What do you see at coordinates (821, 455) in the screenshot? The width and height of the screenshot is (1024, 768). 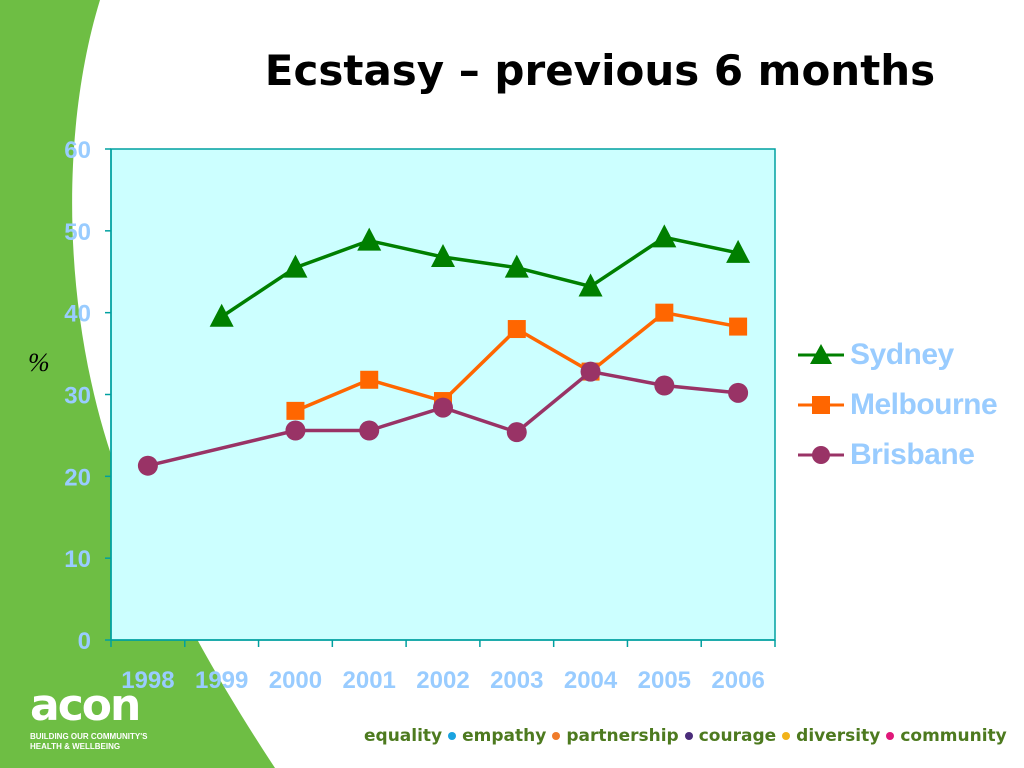 I see `circle-marker-icon` at bounding box center [821, 455].